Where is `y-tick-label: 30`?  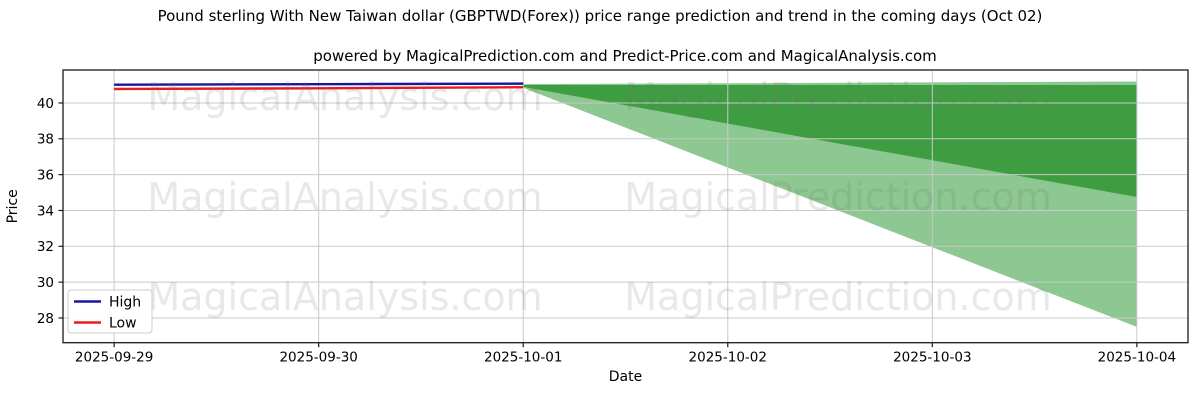 y-tick-label: 30 is located at coordinates (45, 283).